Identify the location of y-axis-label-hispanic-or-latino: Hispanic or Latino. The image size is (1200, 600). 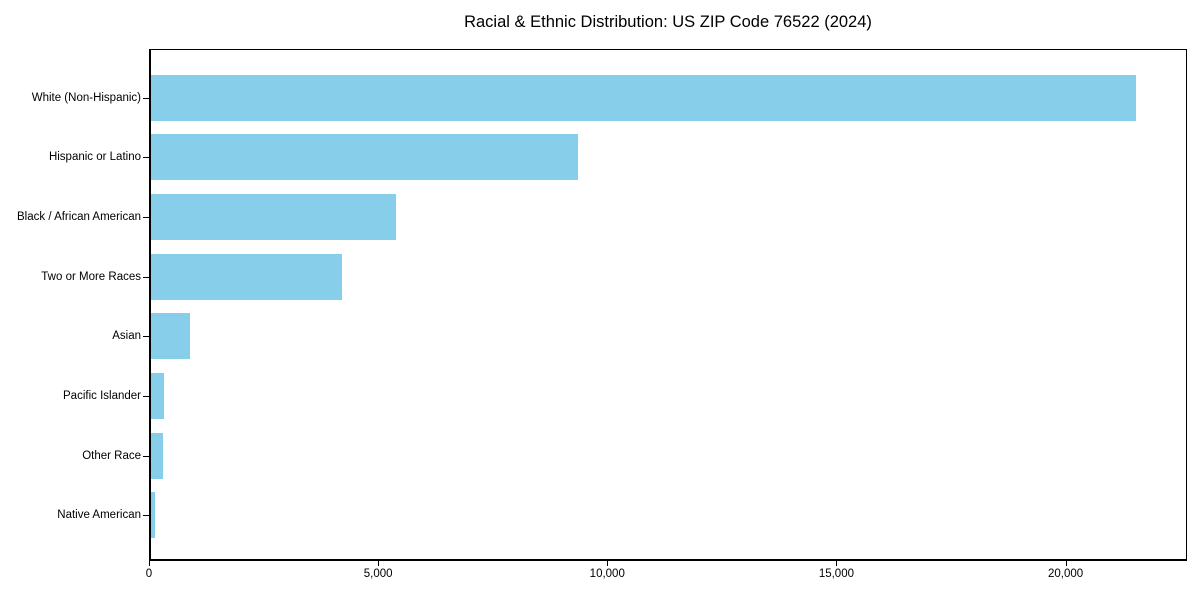
(94, 157).